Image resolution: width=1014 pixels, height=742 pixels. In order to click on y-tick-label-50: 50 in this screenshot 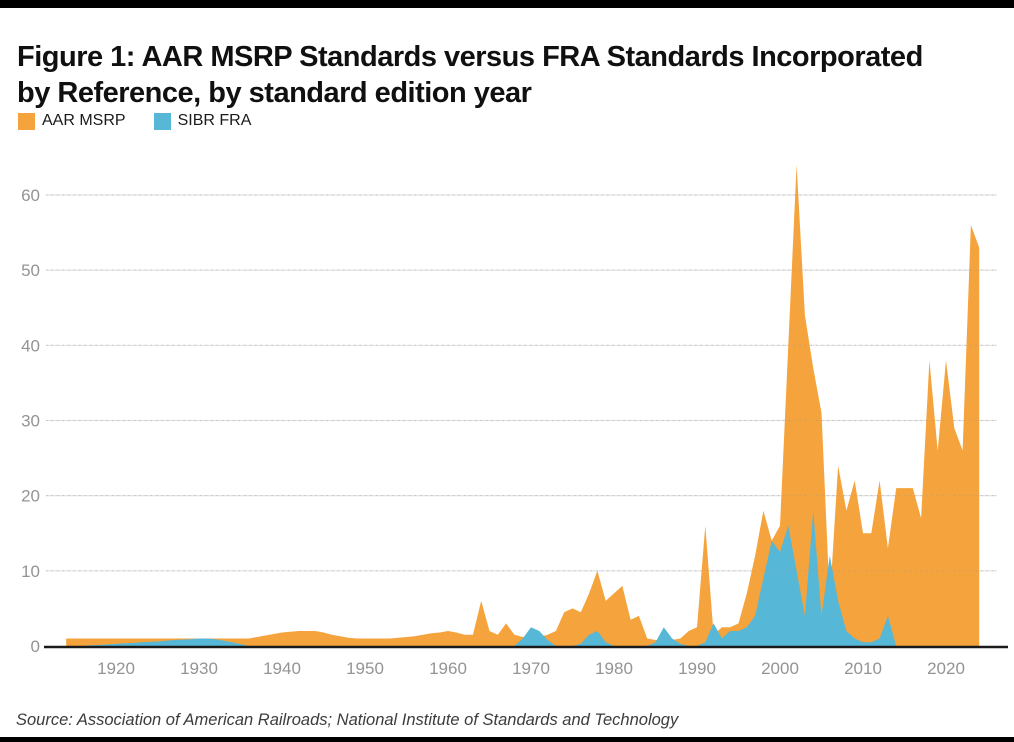, I will do `click(30, 270)`.